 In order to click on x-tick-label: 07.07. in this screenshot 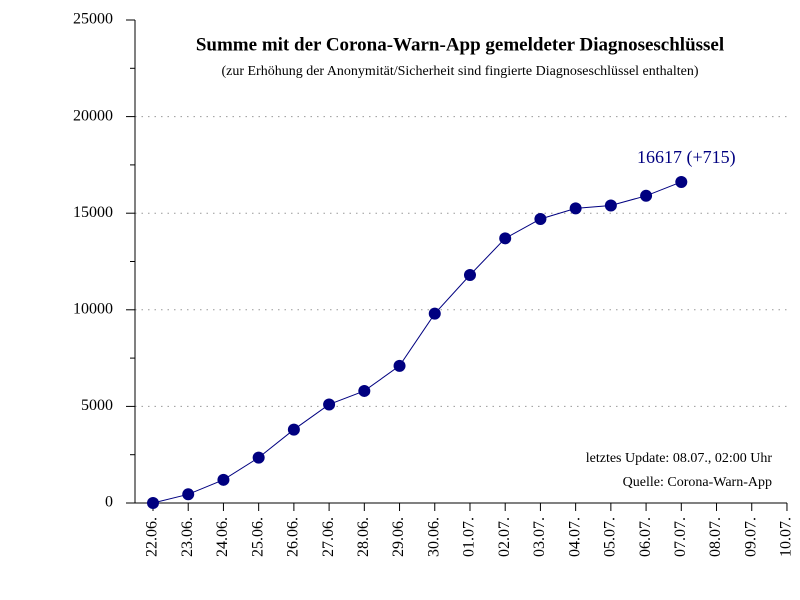, I will do `click(680, 537)`.